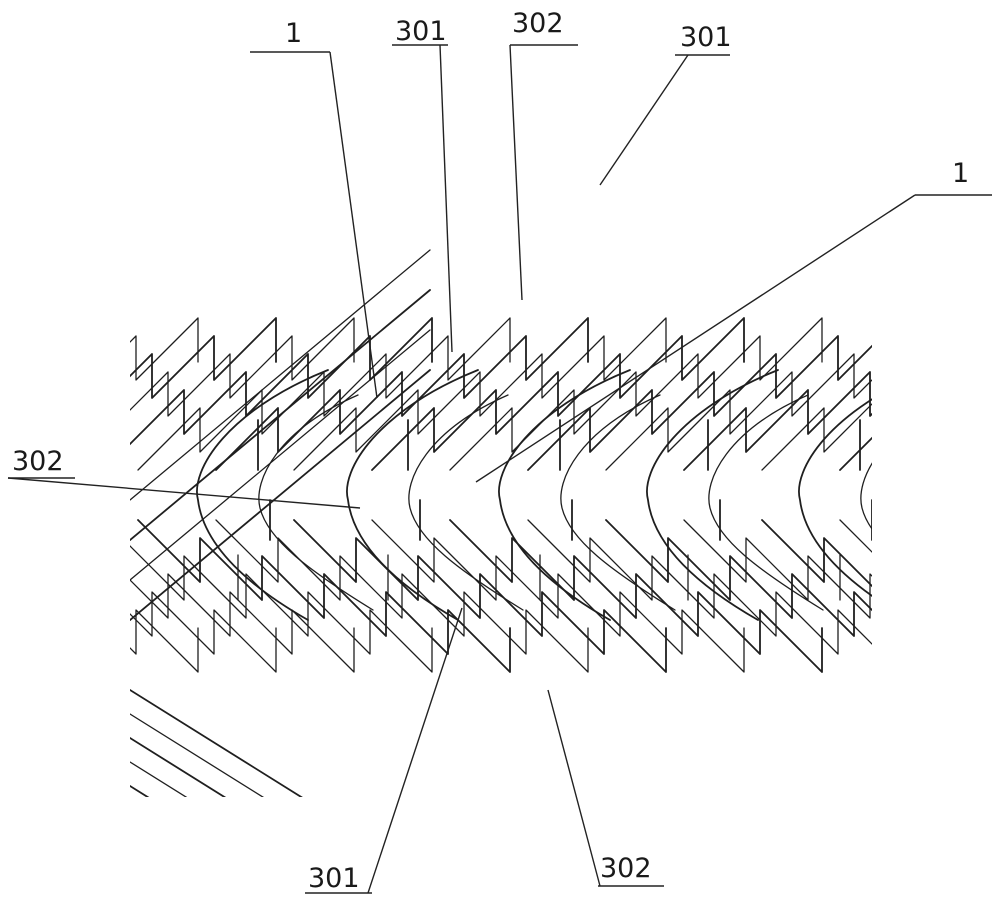  I want to click on label-301-top-right: 301, so click(706, 37).